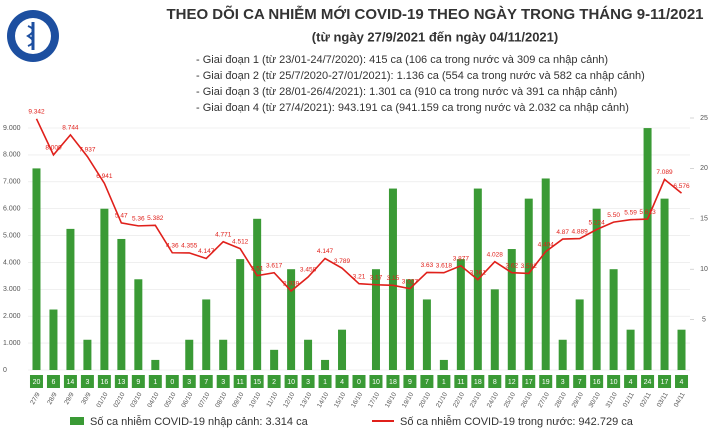 This screenshot has width=720, height=430. Describe the element at coordinates (359, 382) in the screenshot. I see `bar-label: 0` at that location.